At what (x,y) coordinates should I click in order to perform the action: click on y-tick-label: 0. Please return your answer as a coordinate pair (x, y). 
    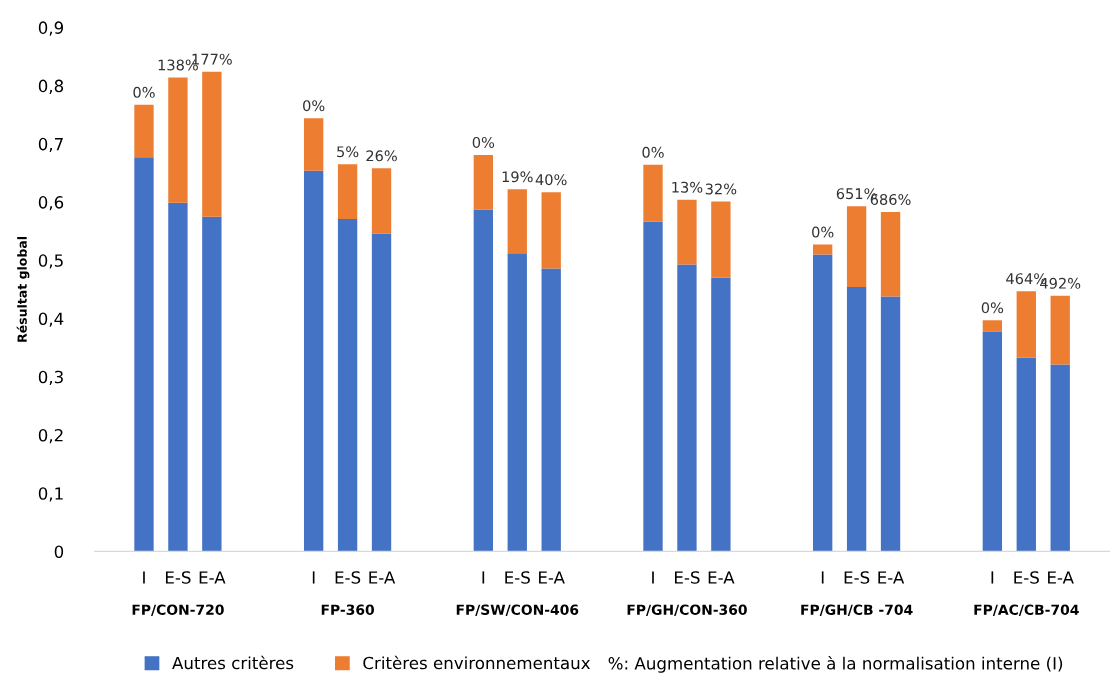
    Looking at the image, I should click on (59, 551).